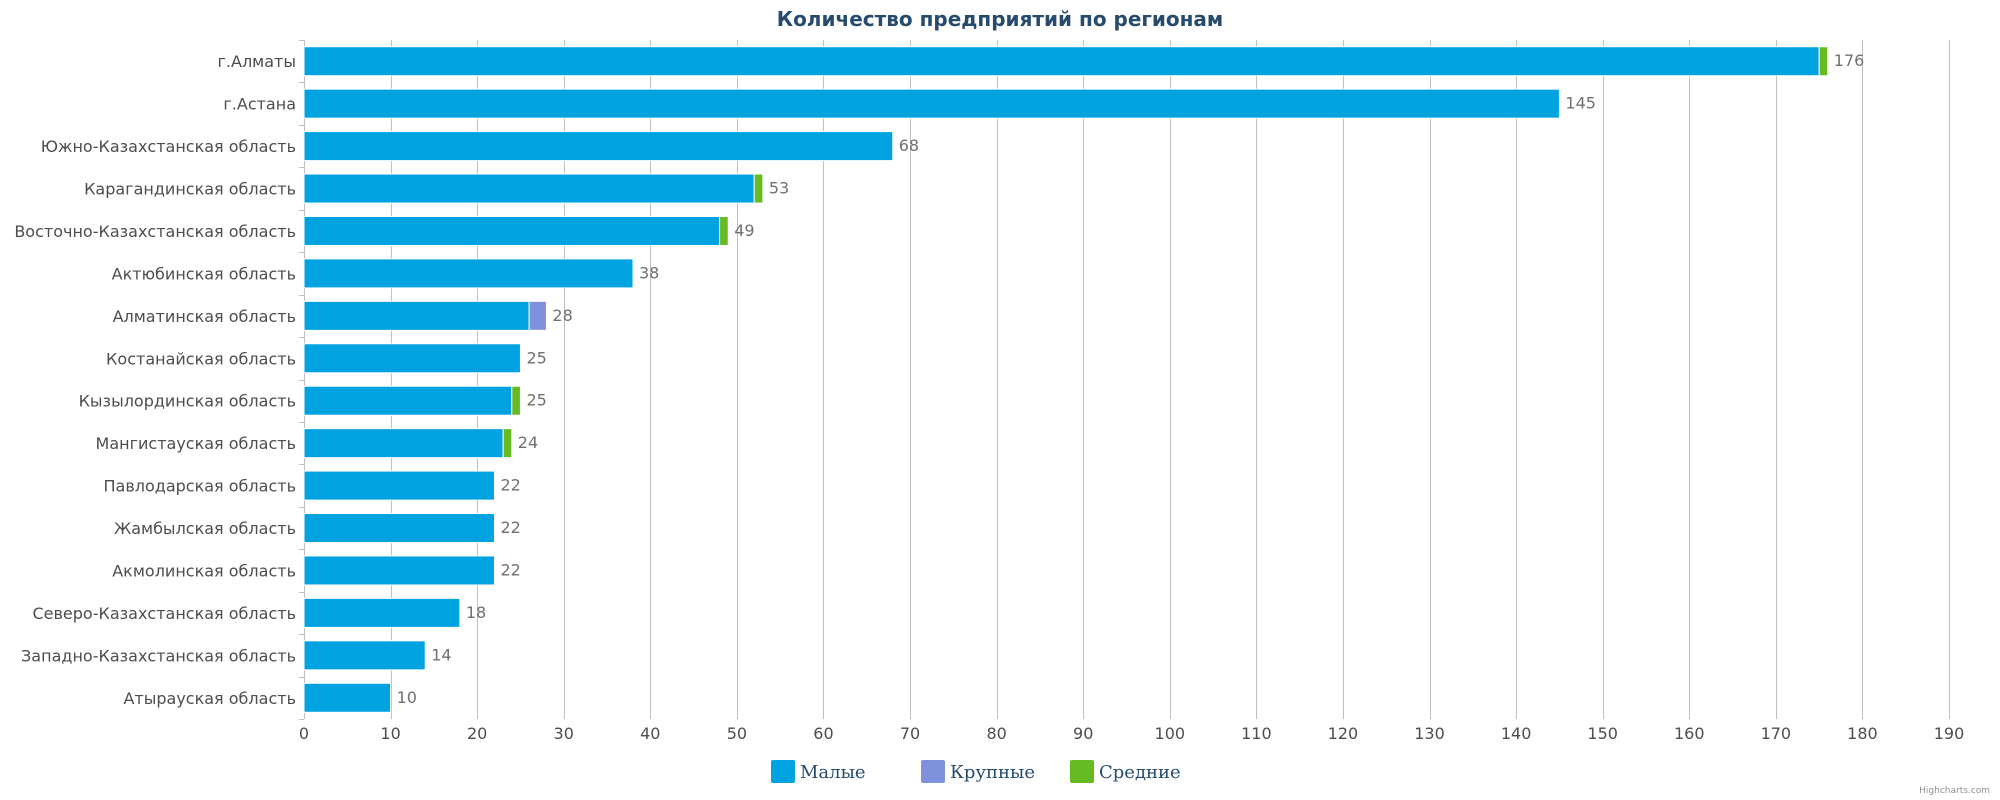 The width and height of the screenshot is (2000, 800). What do you see at coordinates (650, 733) in the screenshot?
I see `tick-label: 40` at bounding box center [650, 733].